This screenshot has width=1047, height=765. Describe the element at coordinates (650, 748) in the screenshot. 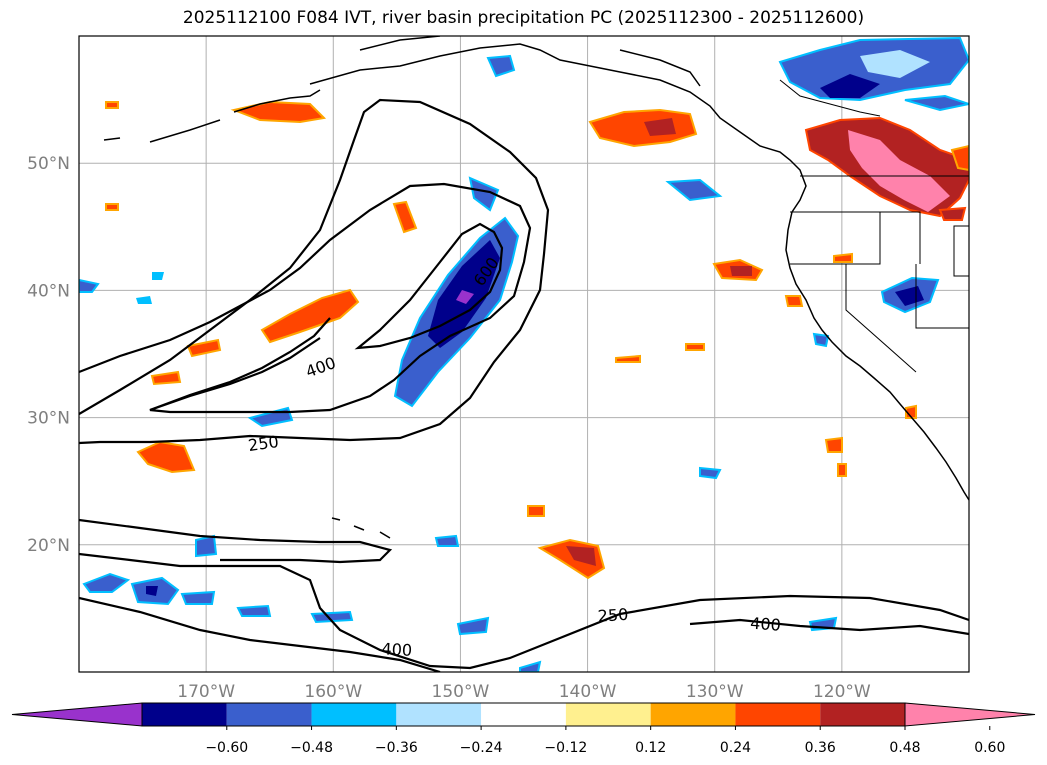

I see `colorbar-tick-label: 0.12` at that location.